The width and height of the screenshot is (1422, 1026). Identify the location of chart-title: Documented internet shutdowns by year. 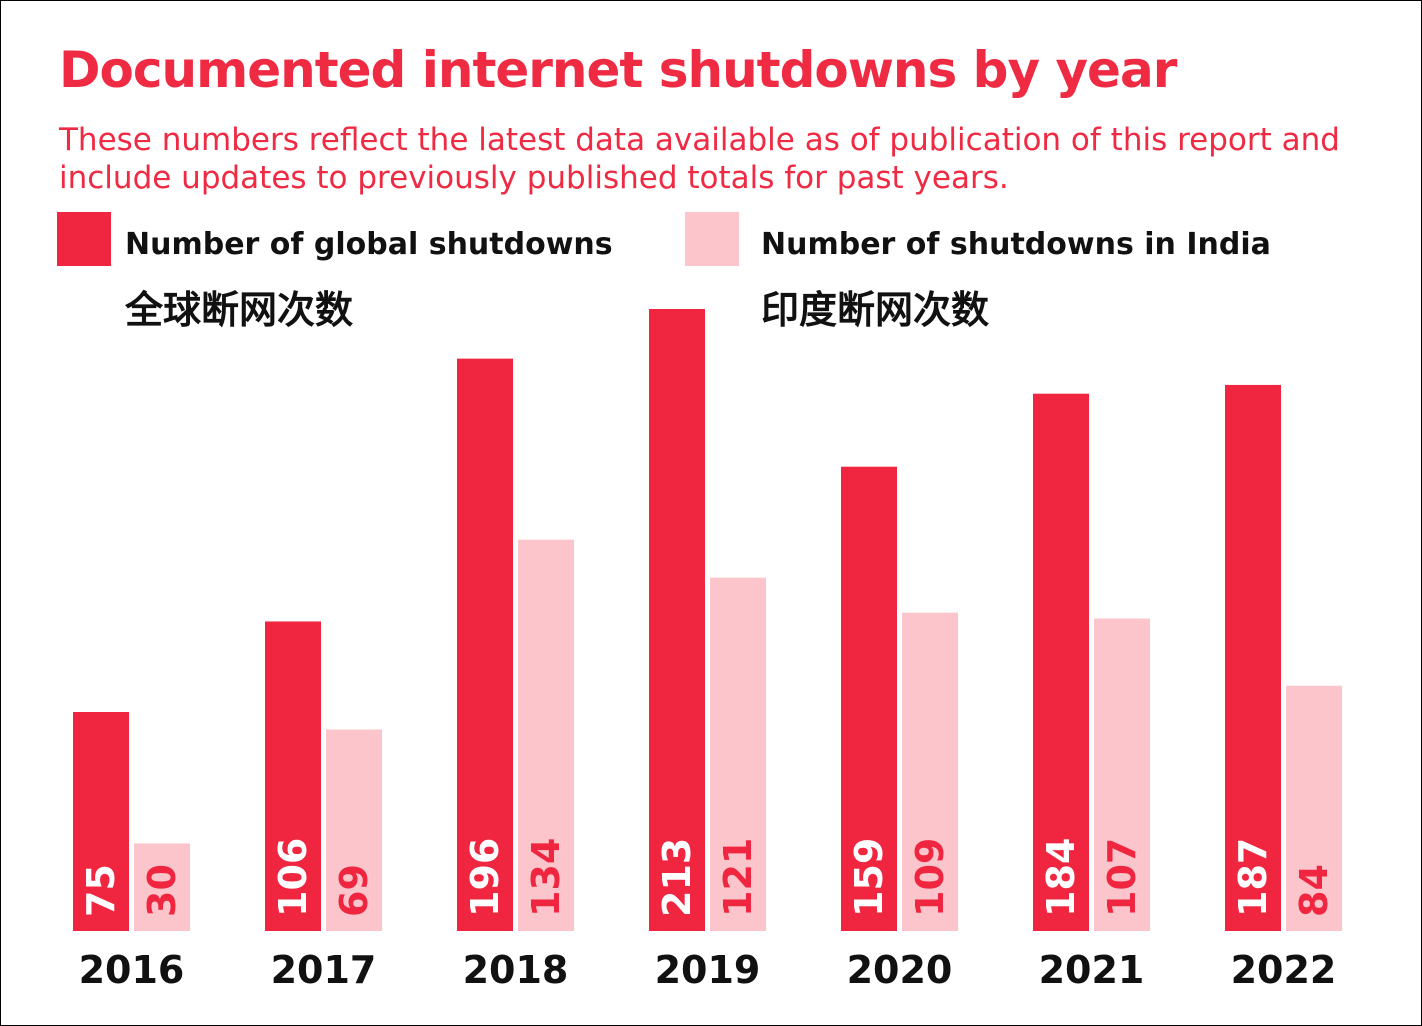
(618, 70).